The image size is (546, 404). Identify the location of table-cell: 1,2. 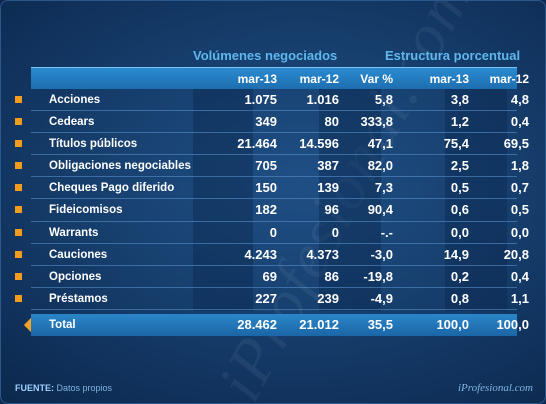
(459, 122).